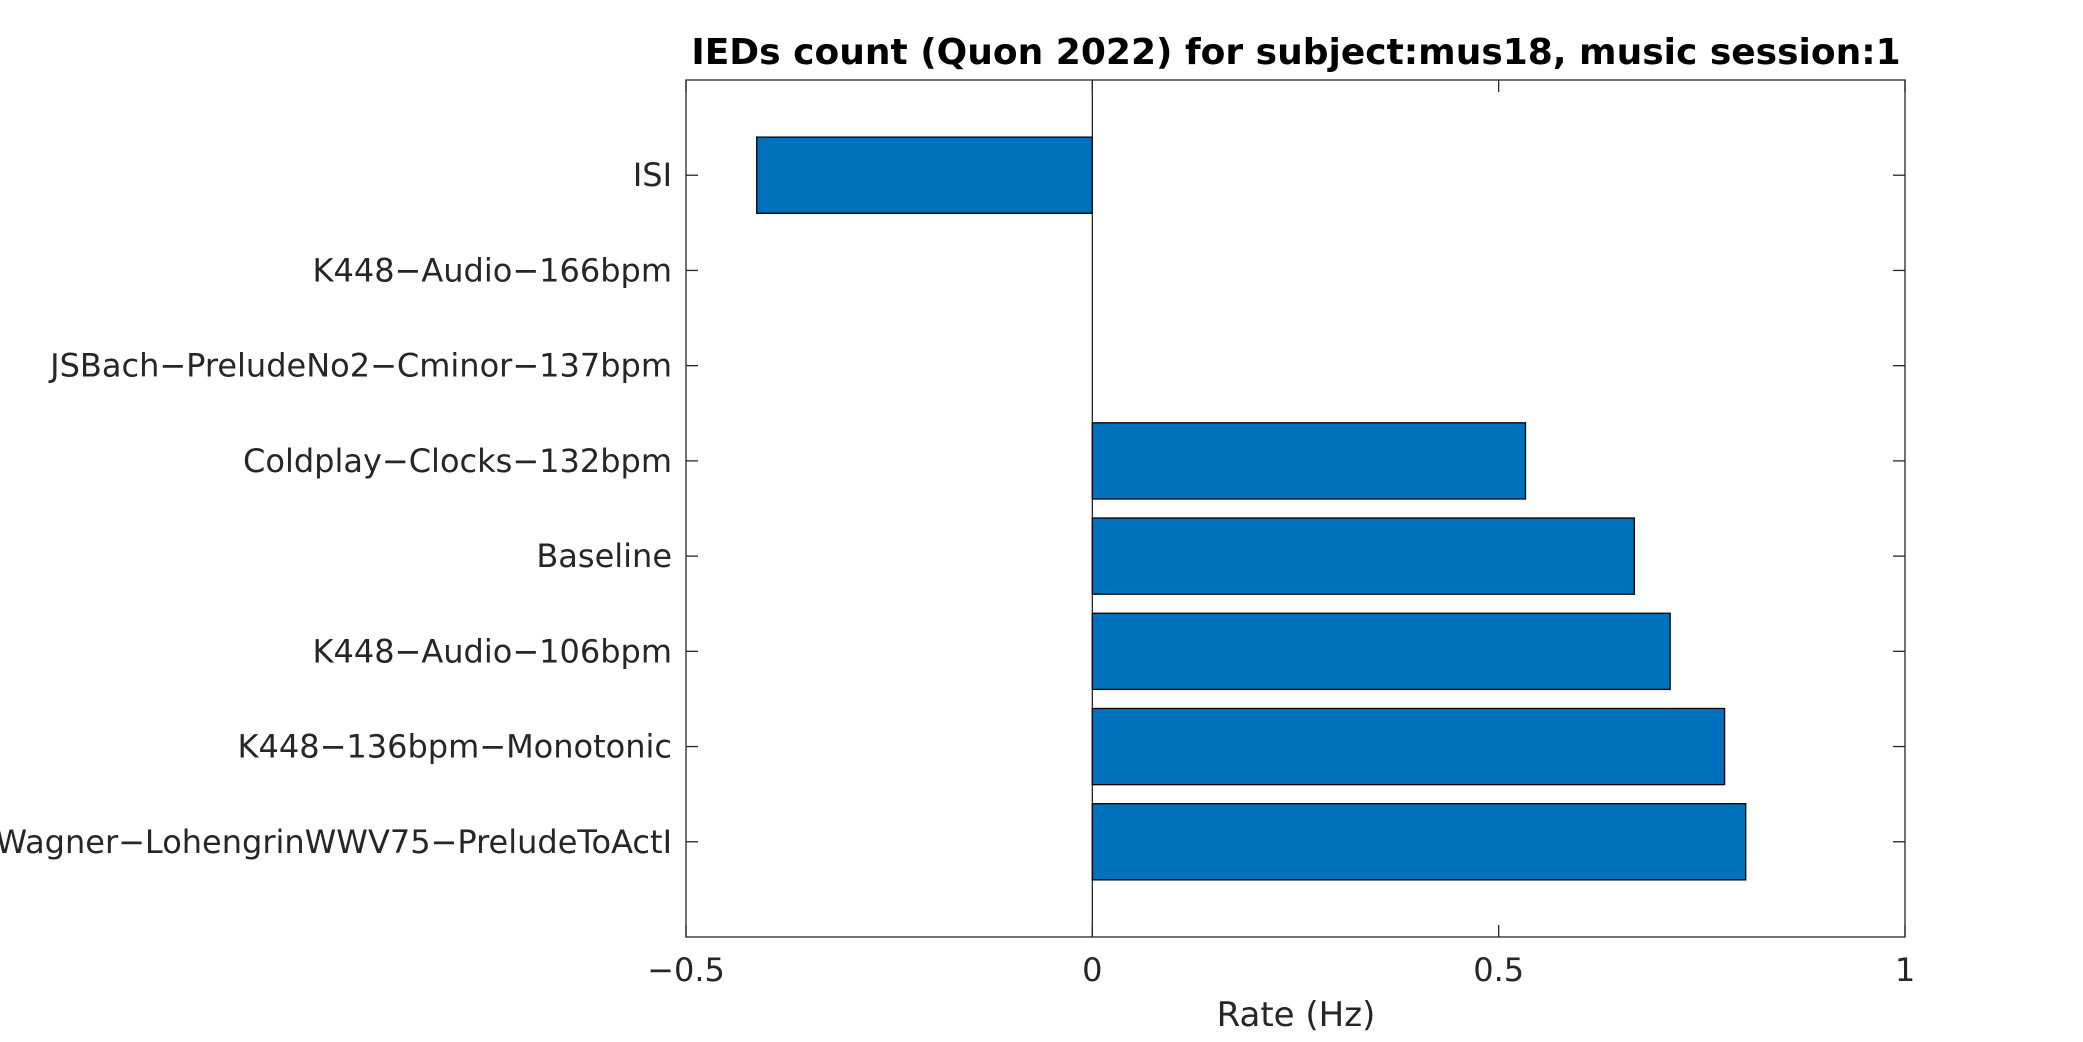 The image size is (2083, 1042). Describe the element at coordinates (1905, 970) in the screenshot. I see `x-tick-label-3: 1` at that location.